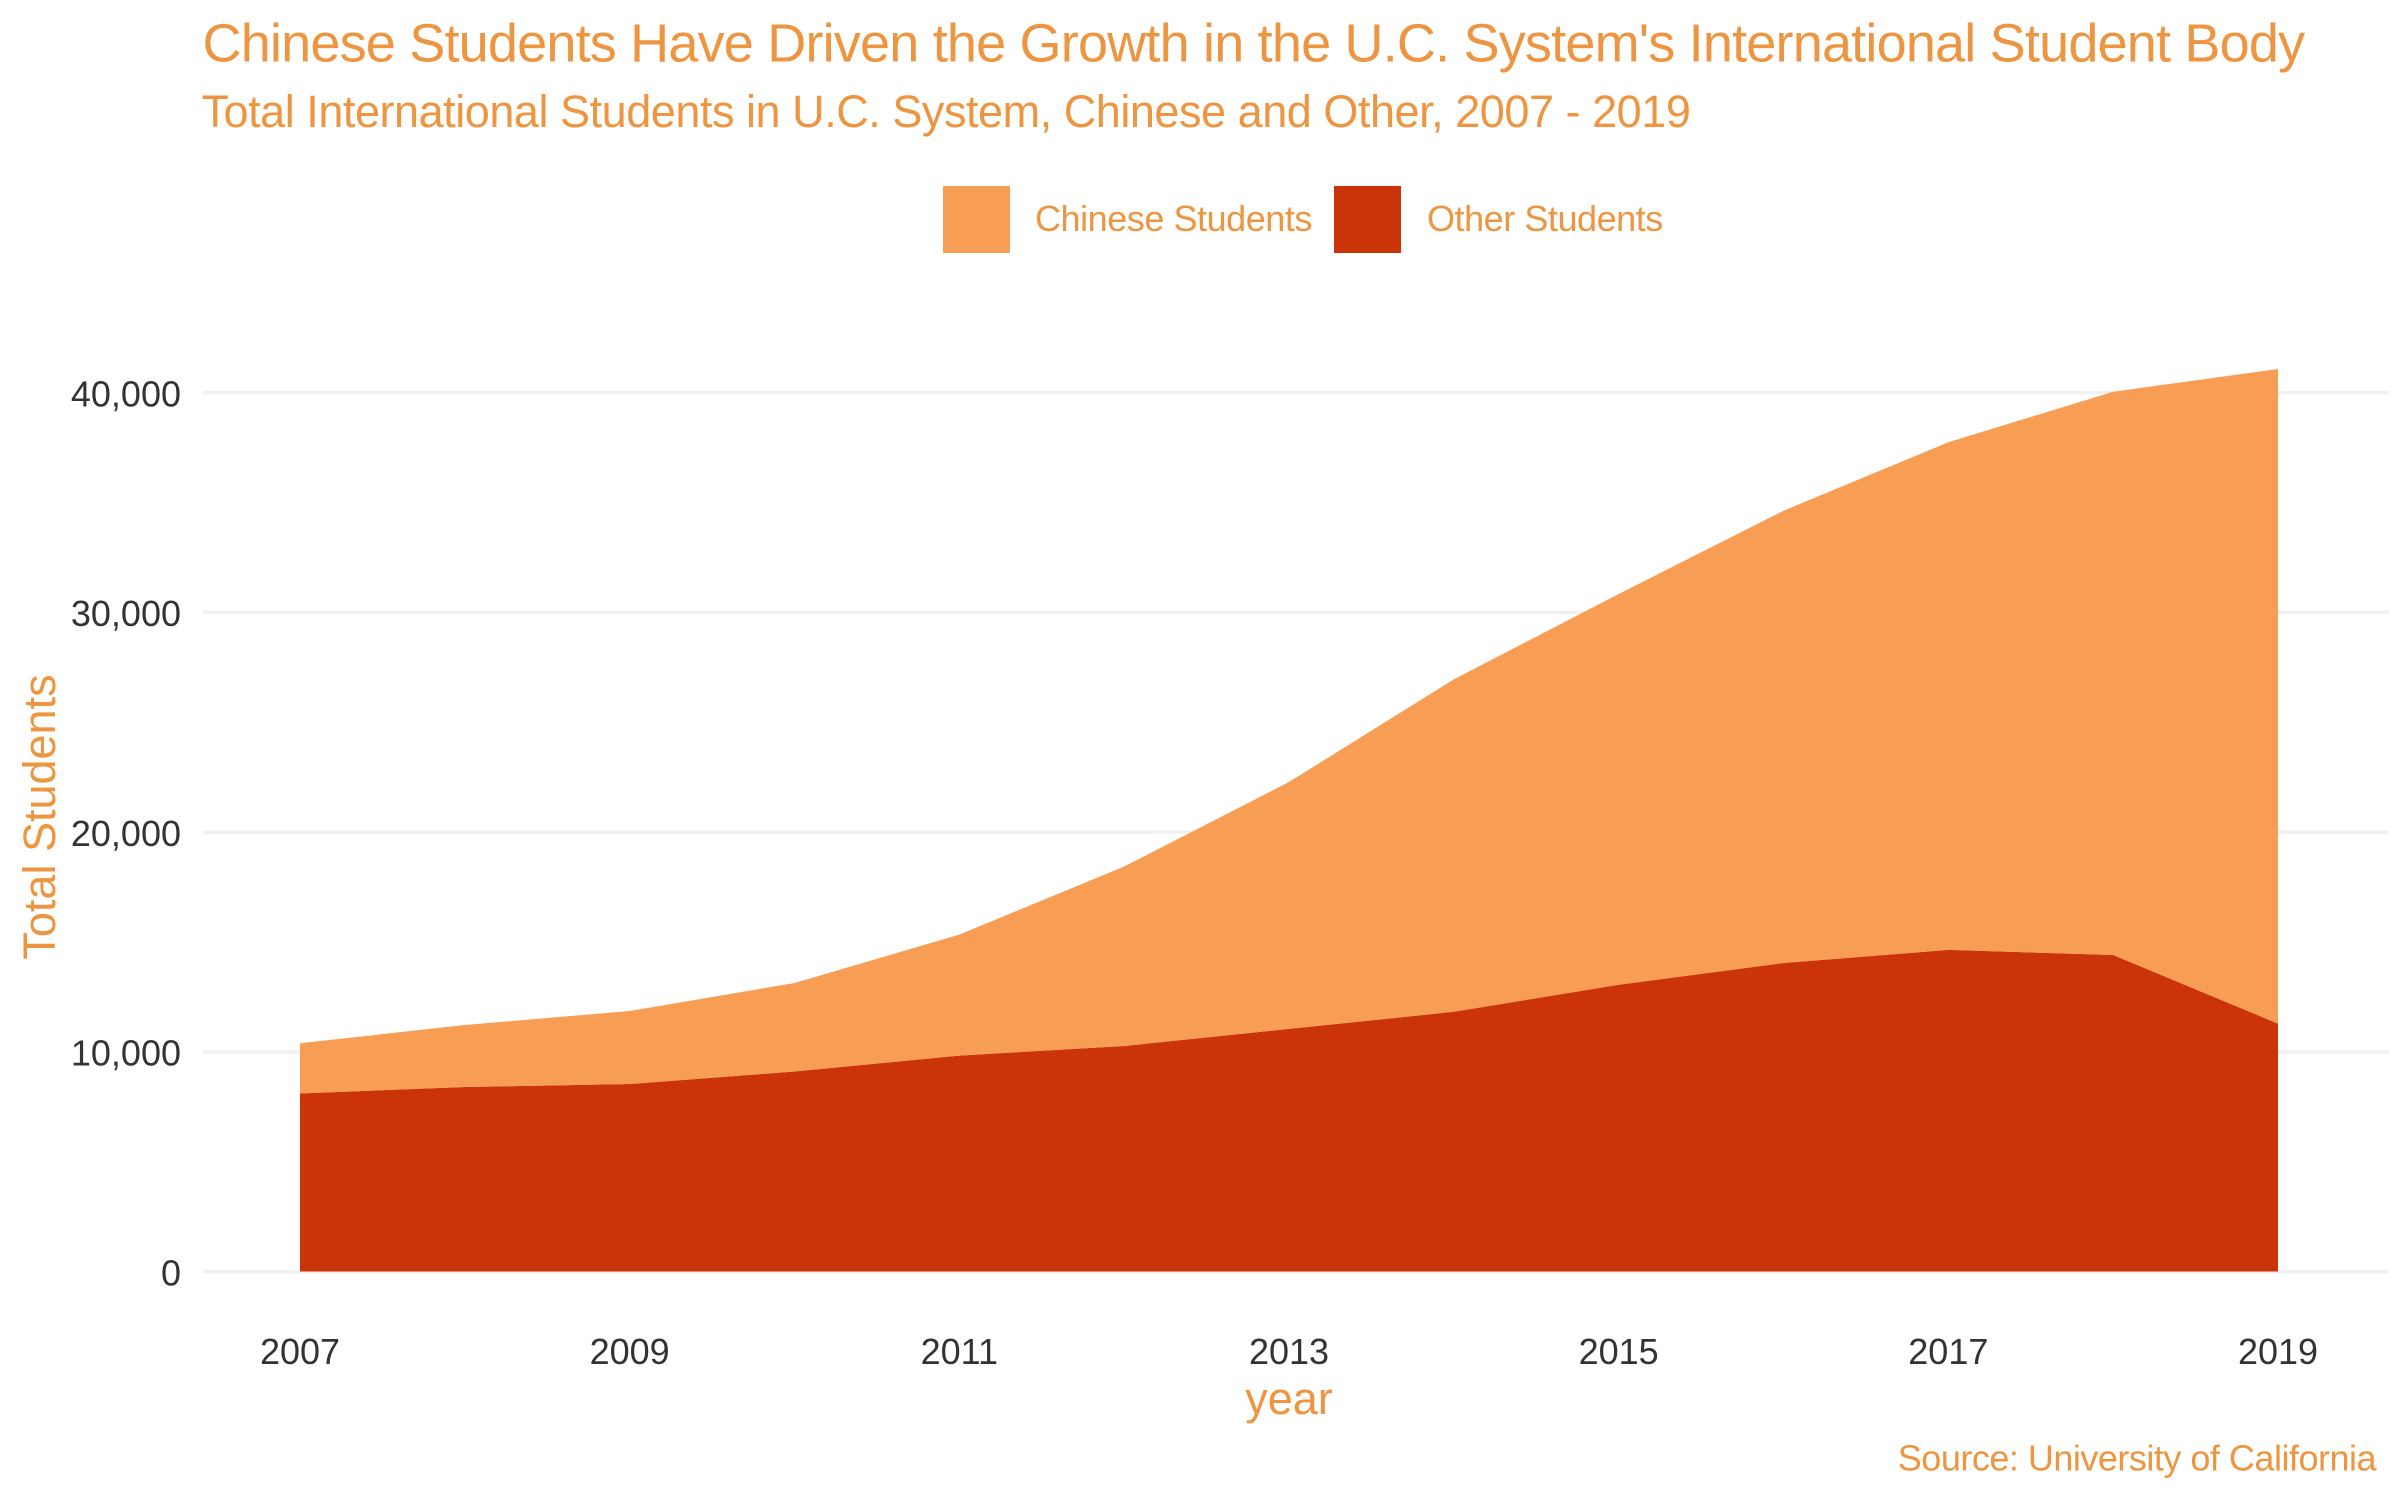 Image resolution: width=2400 pixels, height=1500 pixels. Describe the element at coordinates (126, 1053) in the screenshot. I see `svg-text: 10,000` at that location.